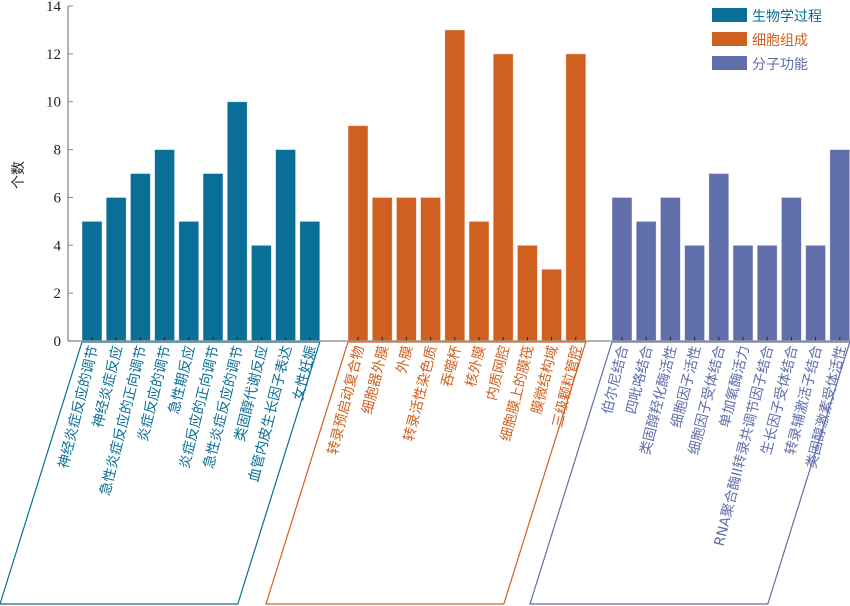 This screenshot has height=606, width=850. I want to click on legend-label-0: 生物学过程, so click(787, 17).